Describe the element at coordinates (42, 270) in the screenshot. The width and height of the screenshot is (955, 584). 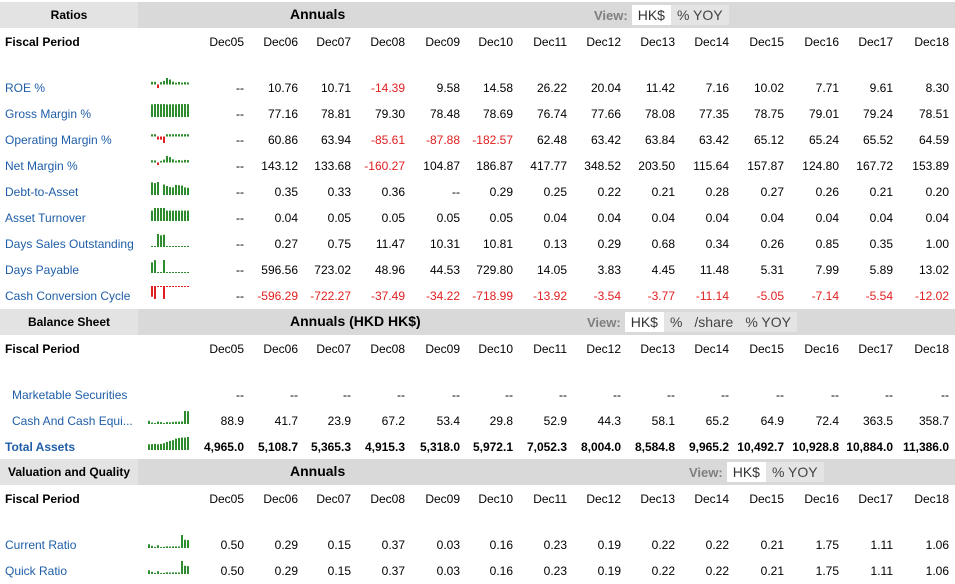
I see `row-label: Days Payable` at that location.